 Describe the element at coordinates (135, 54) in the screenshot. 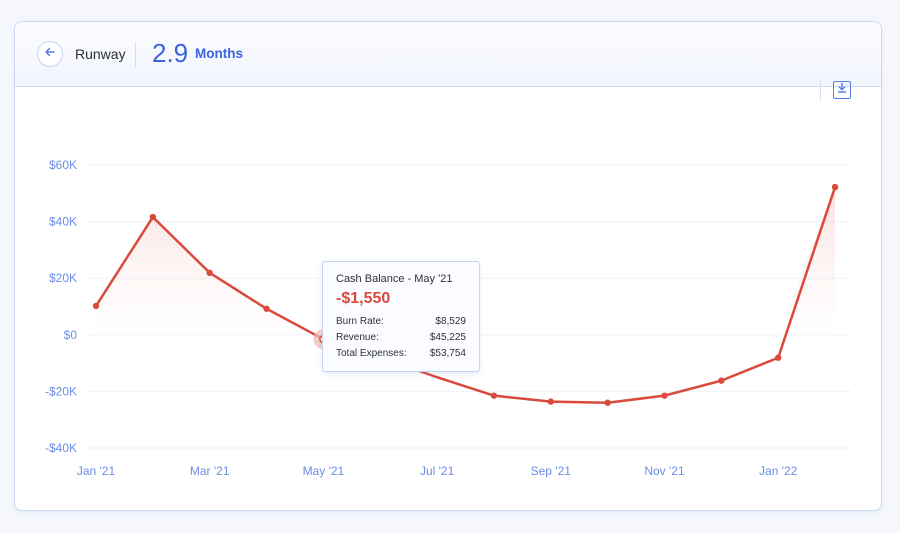

I see `header-divider` at that location.